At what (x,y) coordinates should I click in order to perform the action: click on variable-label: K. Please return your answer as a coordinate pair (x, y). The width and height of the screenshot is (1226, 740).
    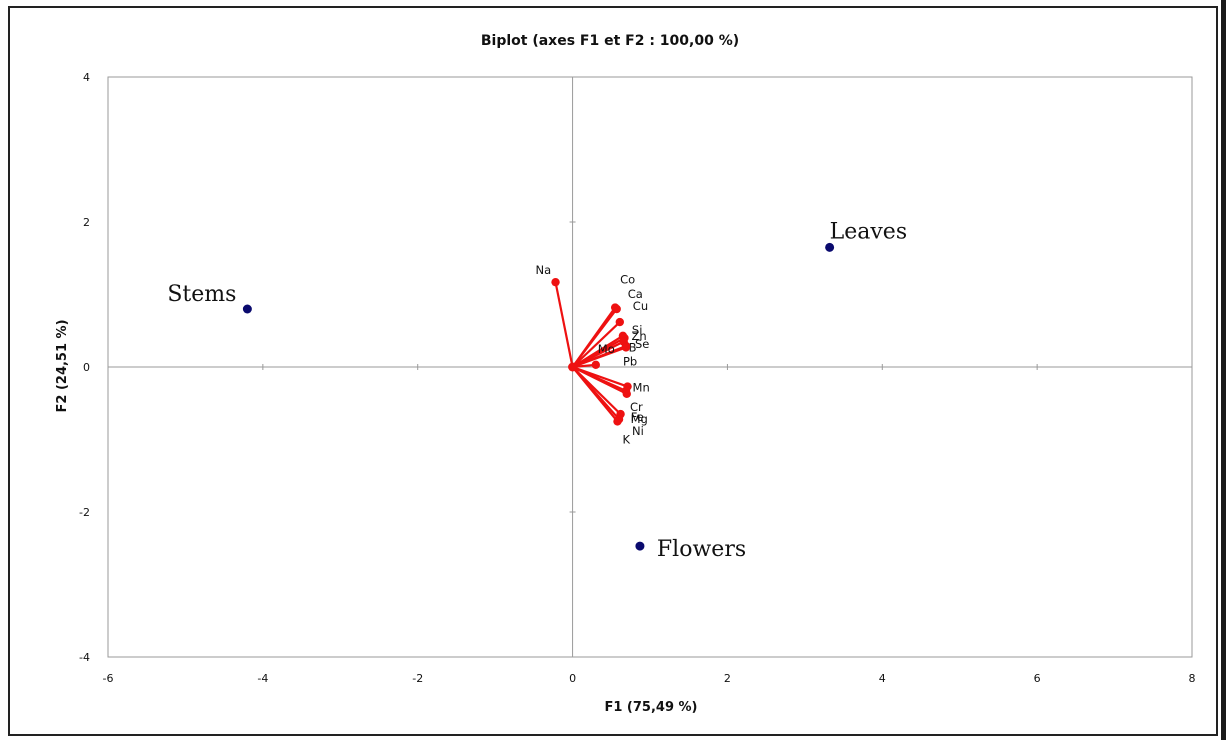
    Looking at the image, I should click on (626, 439).